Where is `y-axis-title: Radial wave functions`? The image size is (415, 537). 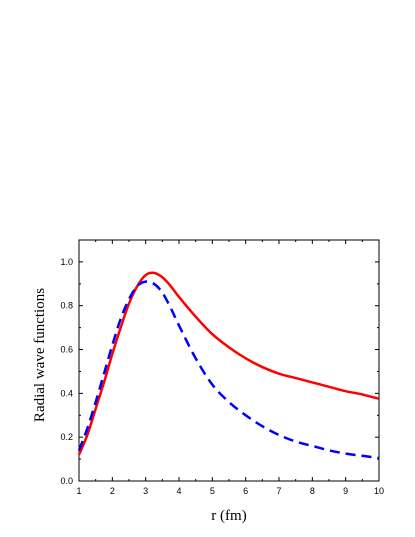 y-axis-title: Radial wave functions is located at coordinates (40, 355).